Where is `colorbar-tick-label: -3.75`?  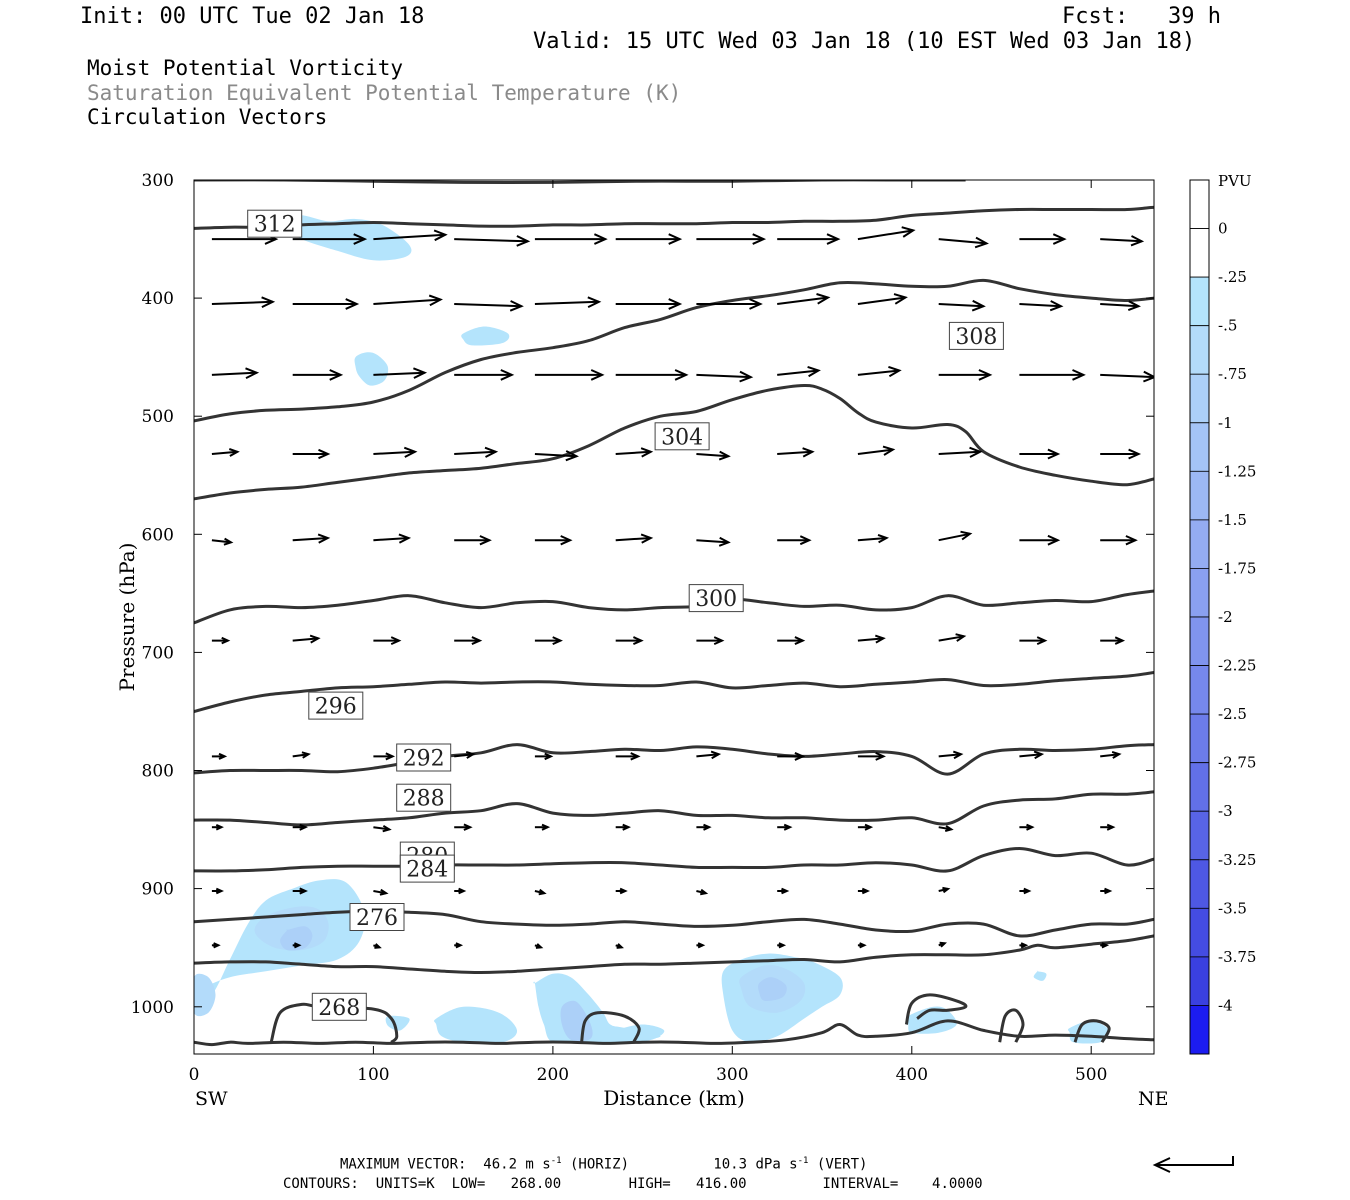 colorbar-tick-label: -3.75 is located at coordinates (1237, 957).